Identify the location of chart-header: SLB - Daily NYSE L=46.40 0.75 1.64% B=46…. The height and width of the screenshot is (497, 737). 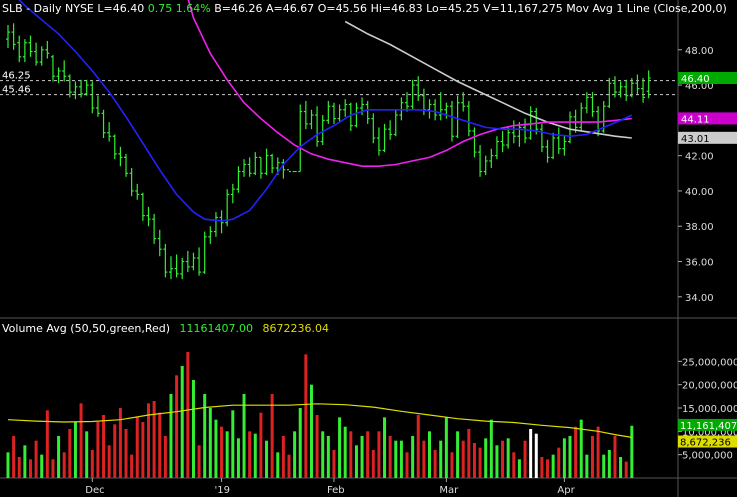
(364, 8).